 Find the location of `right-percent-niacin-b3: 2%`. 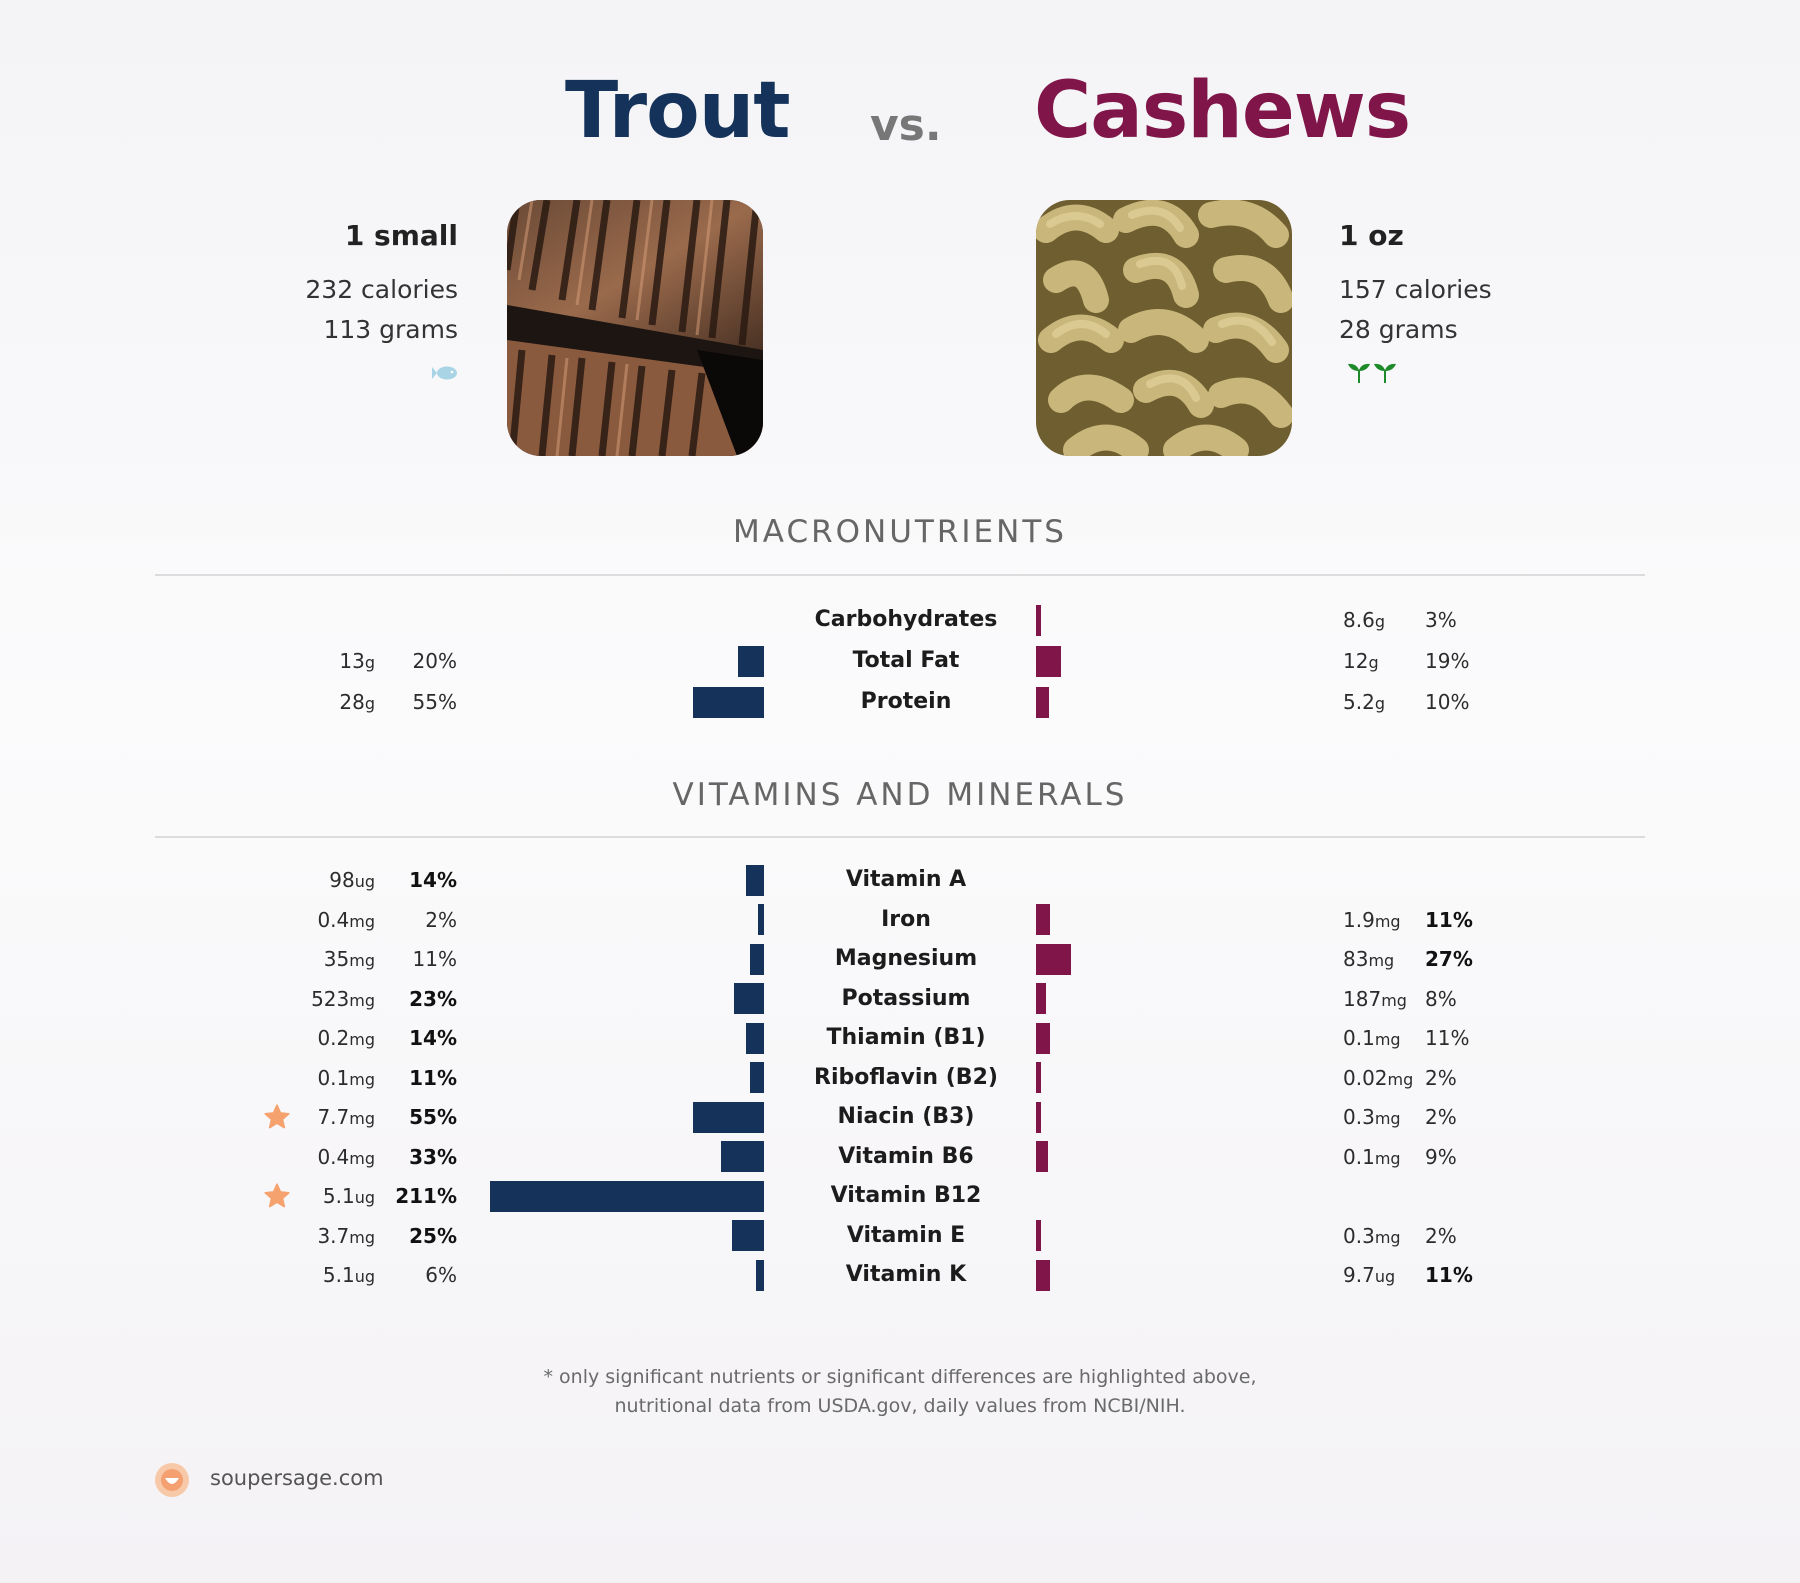

right-percent-niacin-b3: 2% is located at coordinates (1441, 1117).